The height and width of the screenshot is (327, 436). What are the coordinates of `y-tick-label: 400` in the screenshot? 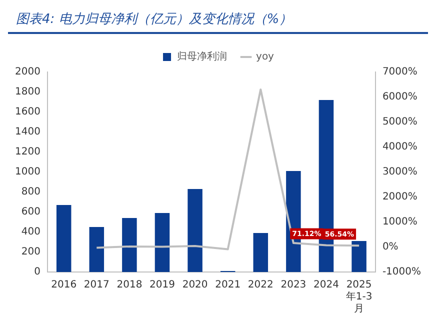 It's located at (30, 232).